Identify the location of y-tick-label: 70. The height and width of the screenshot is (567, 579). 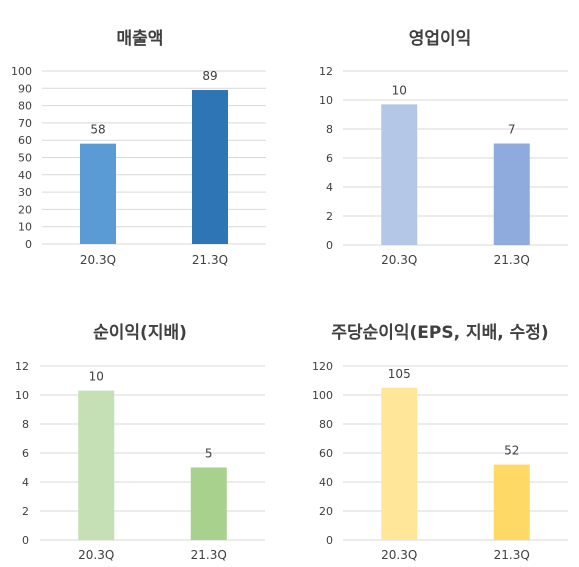
(25, 123).